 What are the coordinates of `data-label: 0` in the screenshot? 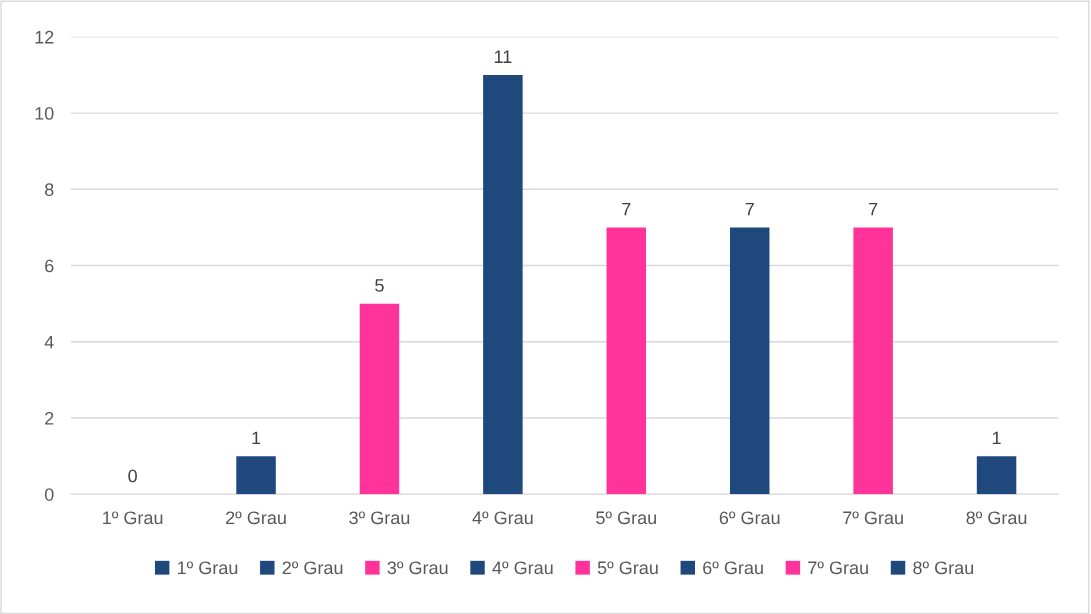 It's located at (132, 476).